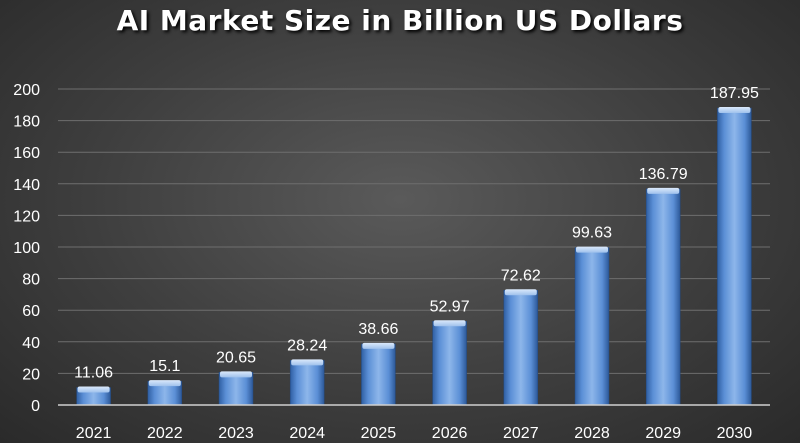  I want to click on data-label-2028: 99.63, so click(592, 233).